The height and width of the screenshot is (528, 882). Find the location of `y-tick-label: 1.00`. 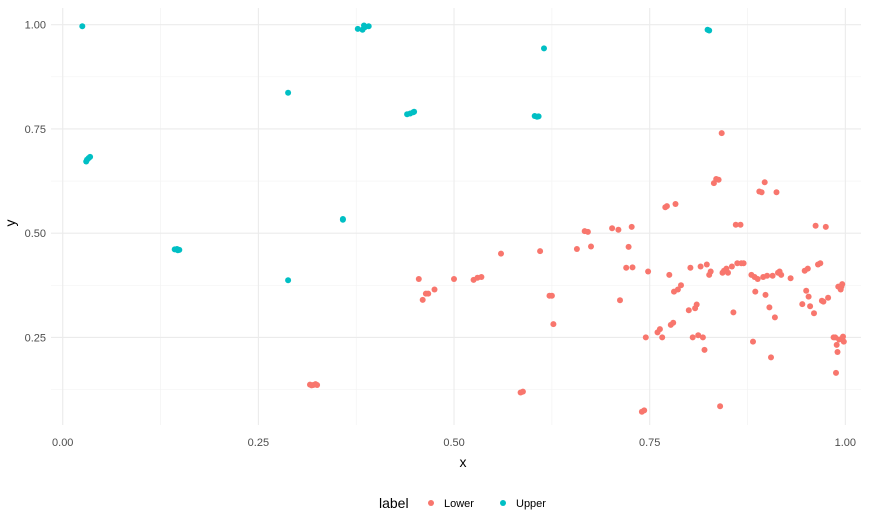

y-tick-label: 1.00 is located at coordinates (35, 26).